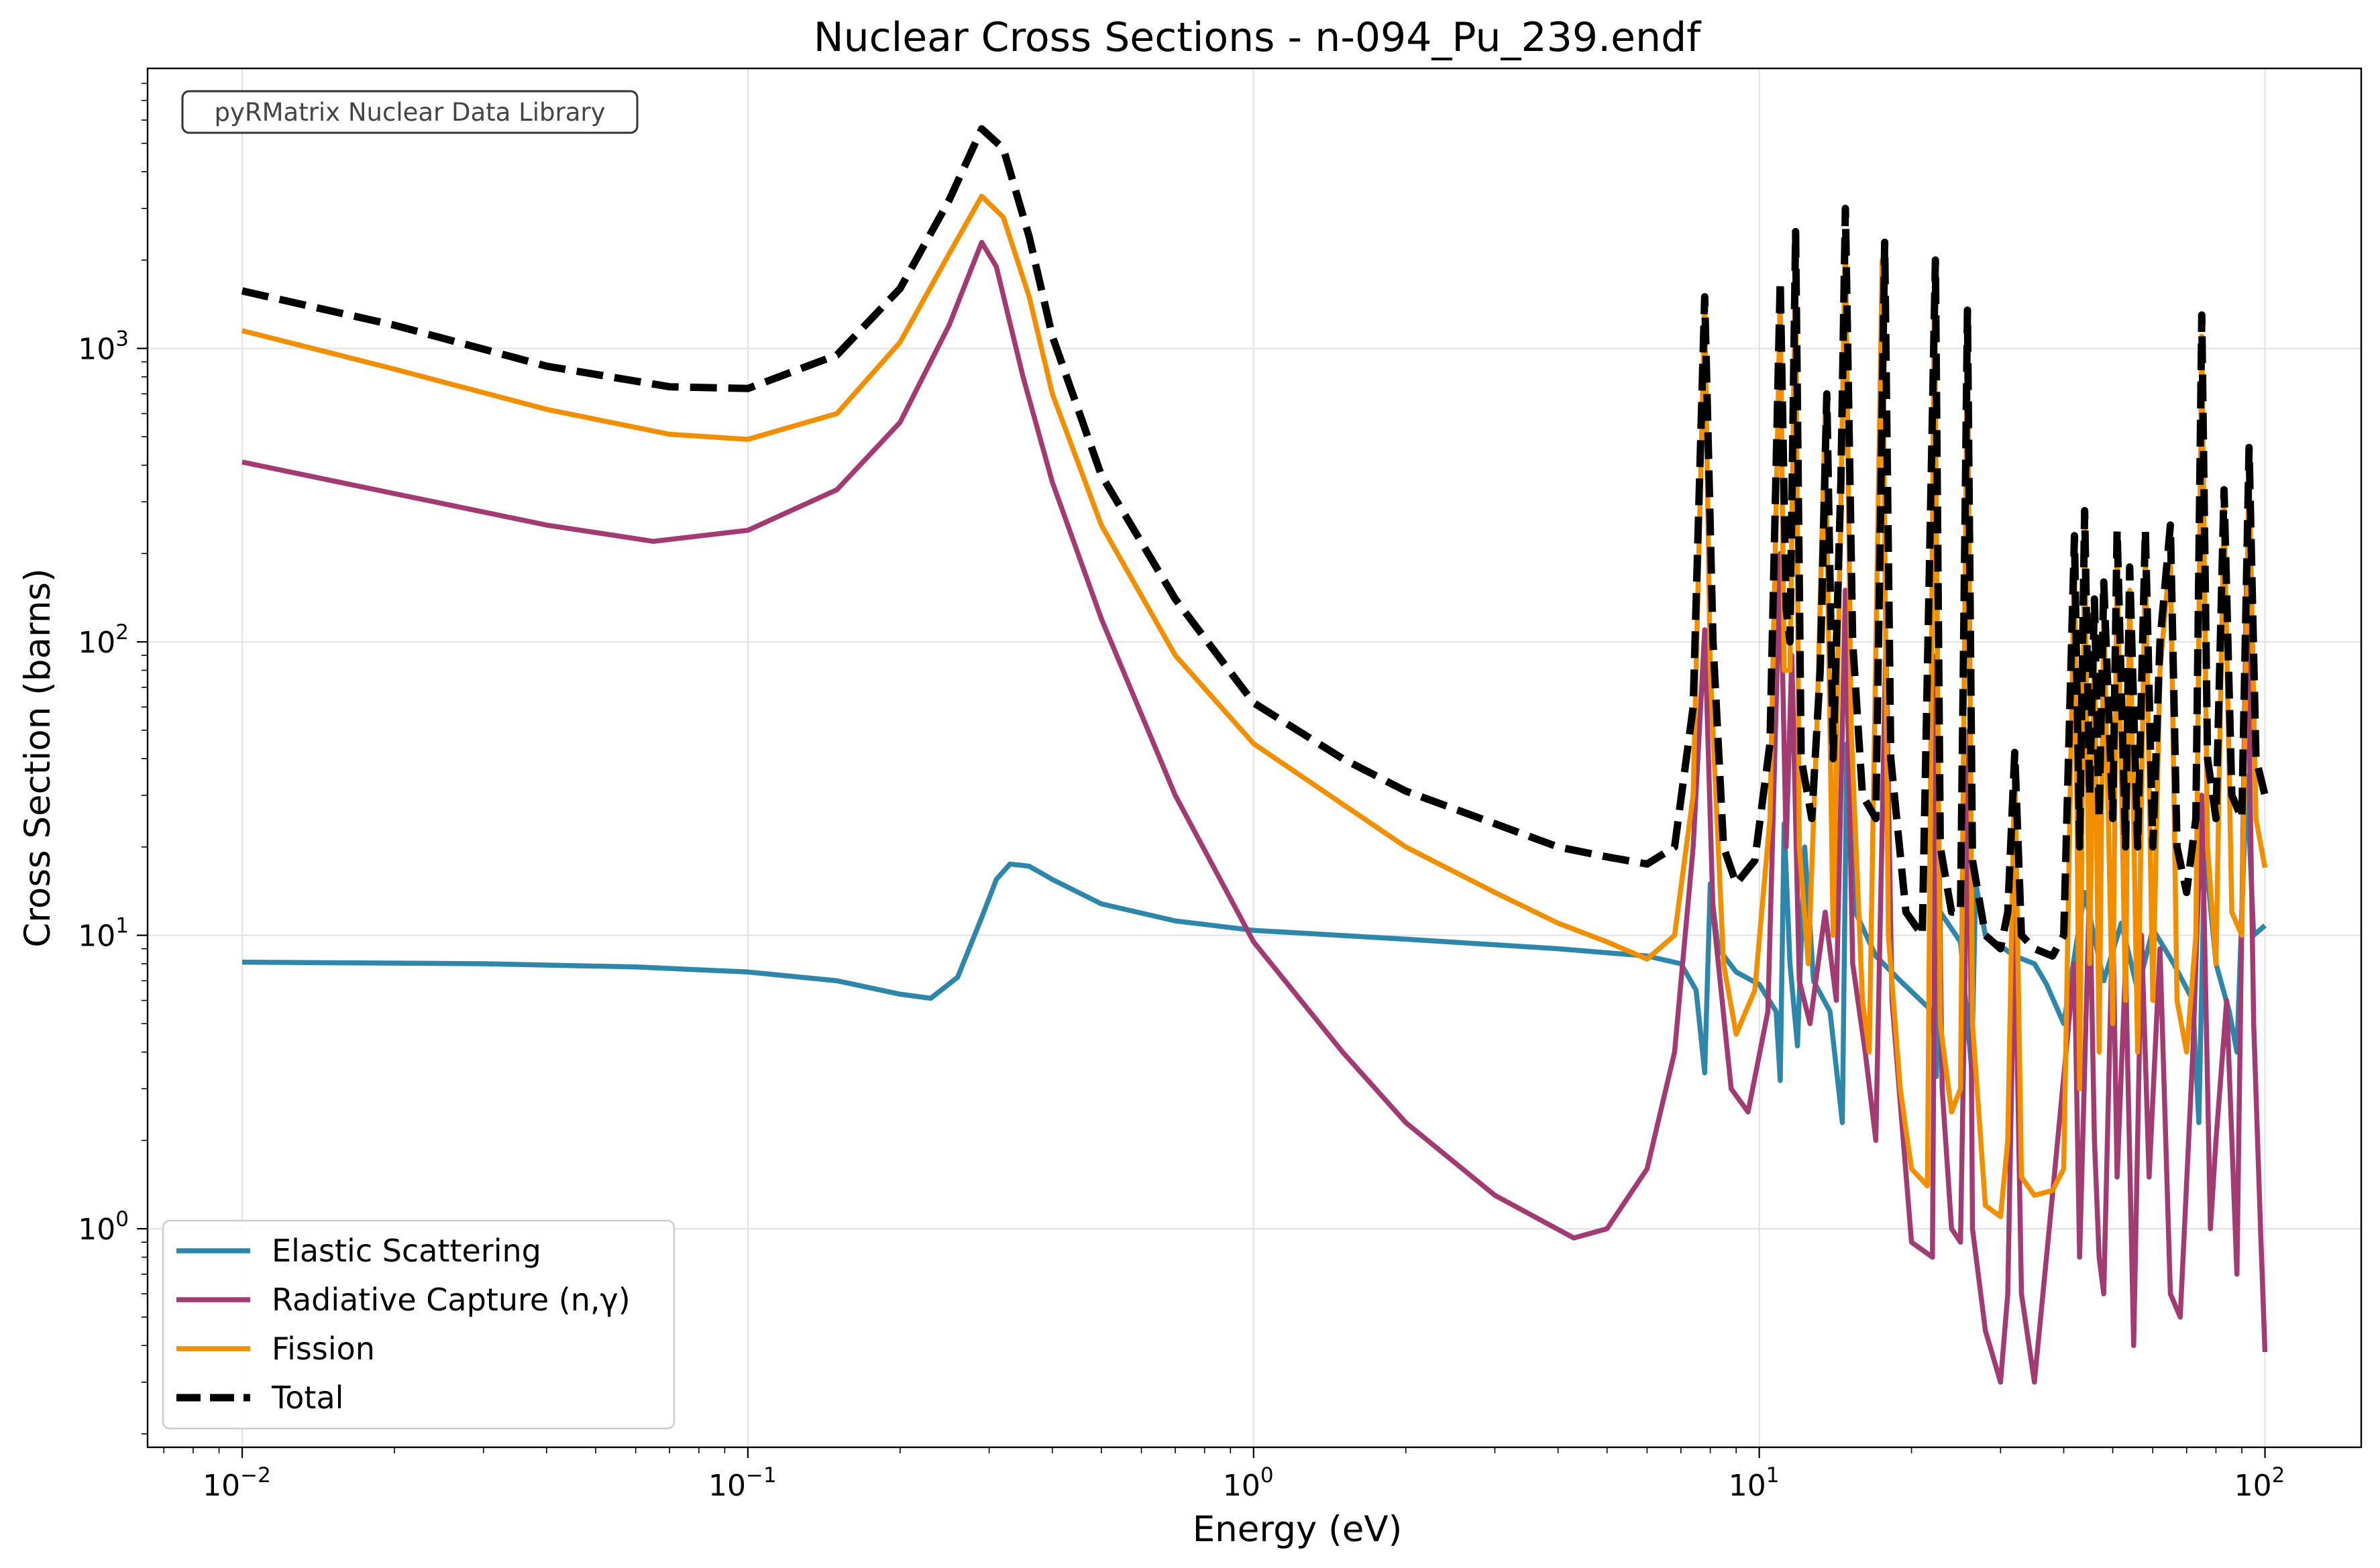 This screenshot has width=2380, height=1568. Describe the element at coordinates (103, 934) in the screenshot. I see `y-tick-label: 10¹` at that location.